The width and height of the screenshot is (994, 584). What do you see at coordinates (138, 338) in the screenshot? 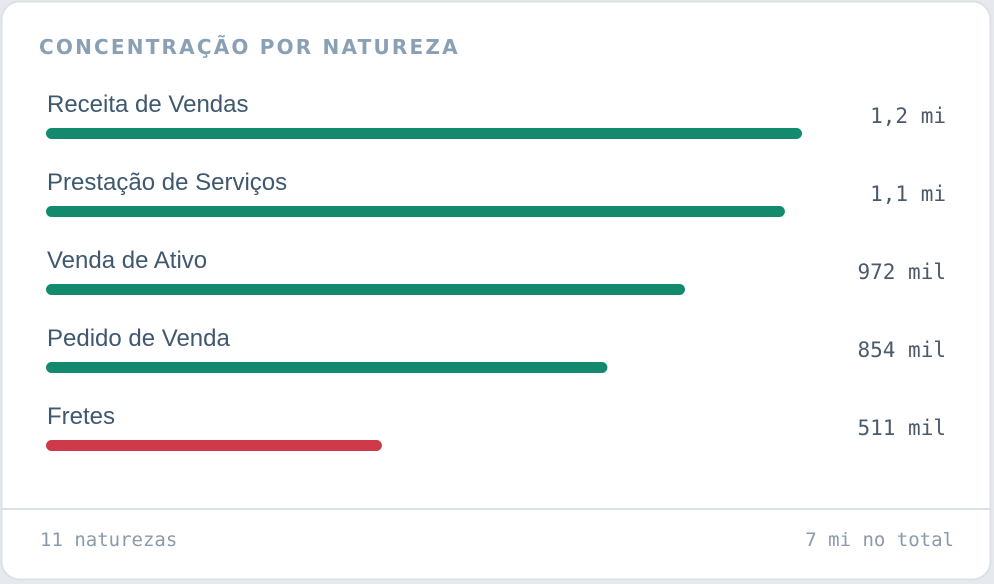
I see `category-label: Pedido de Venda` at bounding box center [138, 338].